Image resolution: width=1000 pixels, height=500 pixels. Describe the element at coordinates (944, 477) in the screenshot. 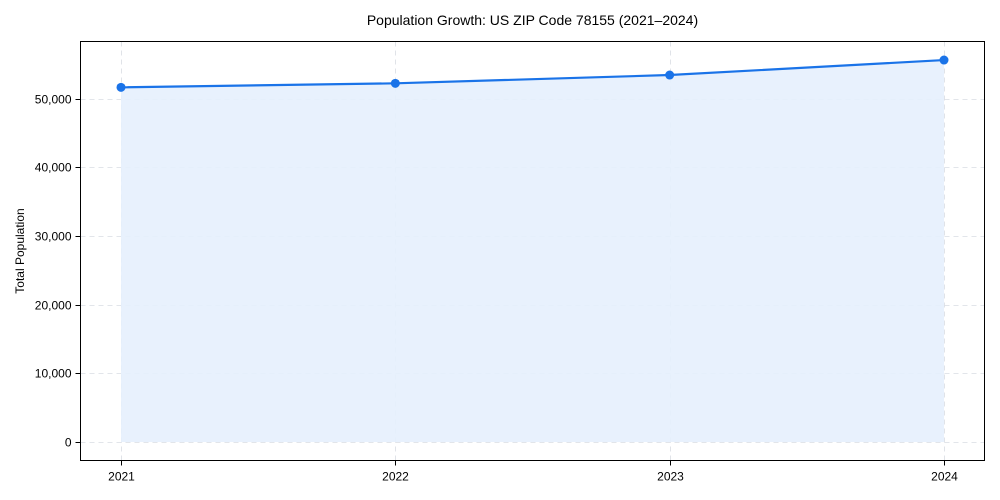

I see `x-tick-label: 2024` at that location.